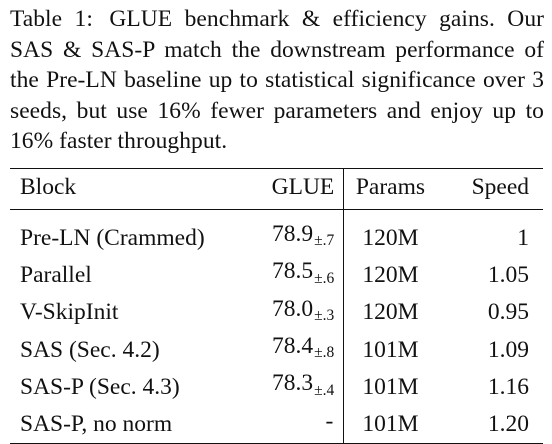 The image size is (552, 444). I want to click on table-row: SAS-P (Sec. 4.3) 78.3±.4 101M 1.16, so click(276, 387).